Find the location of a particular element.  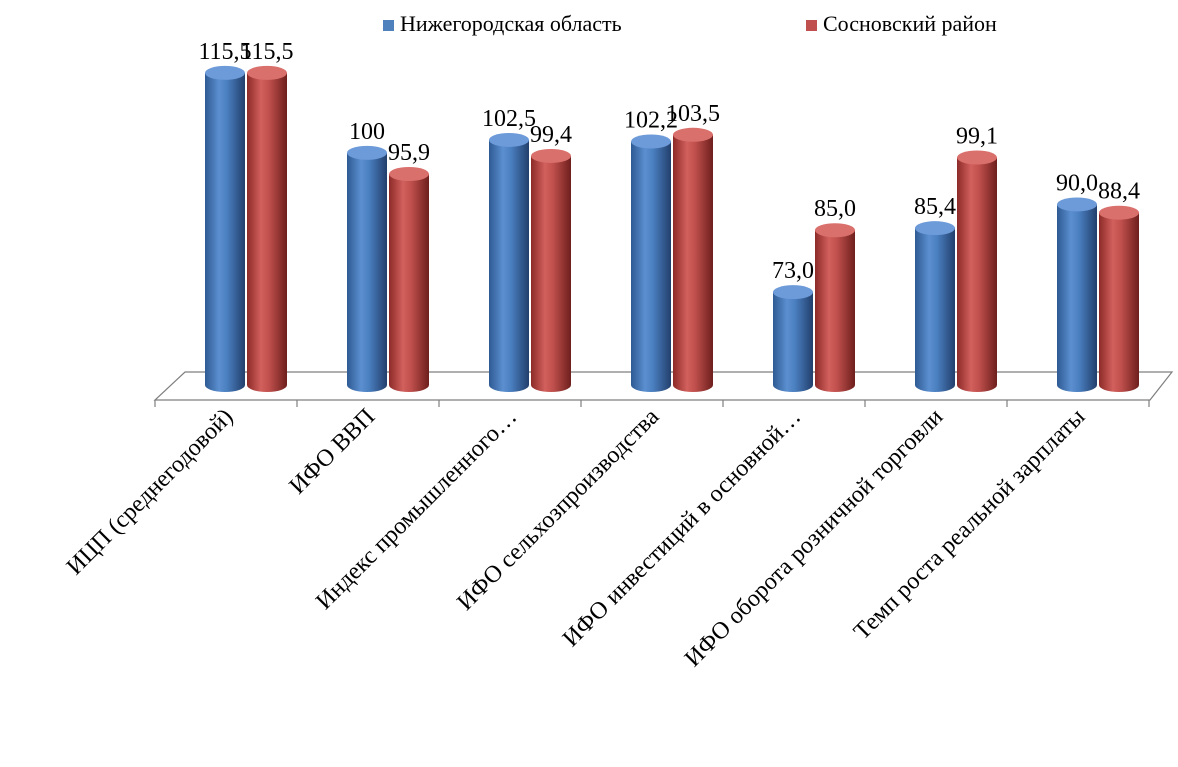

legend: Нижегородская область Сосновский район is located at coordinates (690, 23).